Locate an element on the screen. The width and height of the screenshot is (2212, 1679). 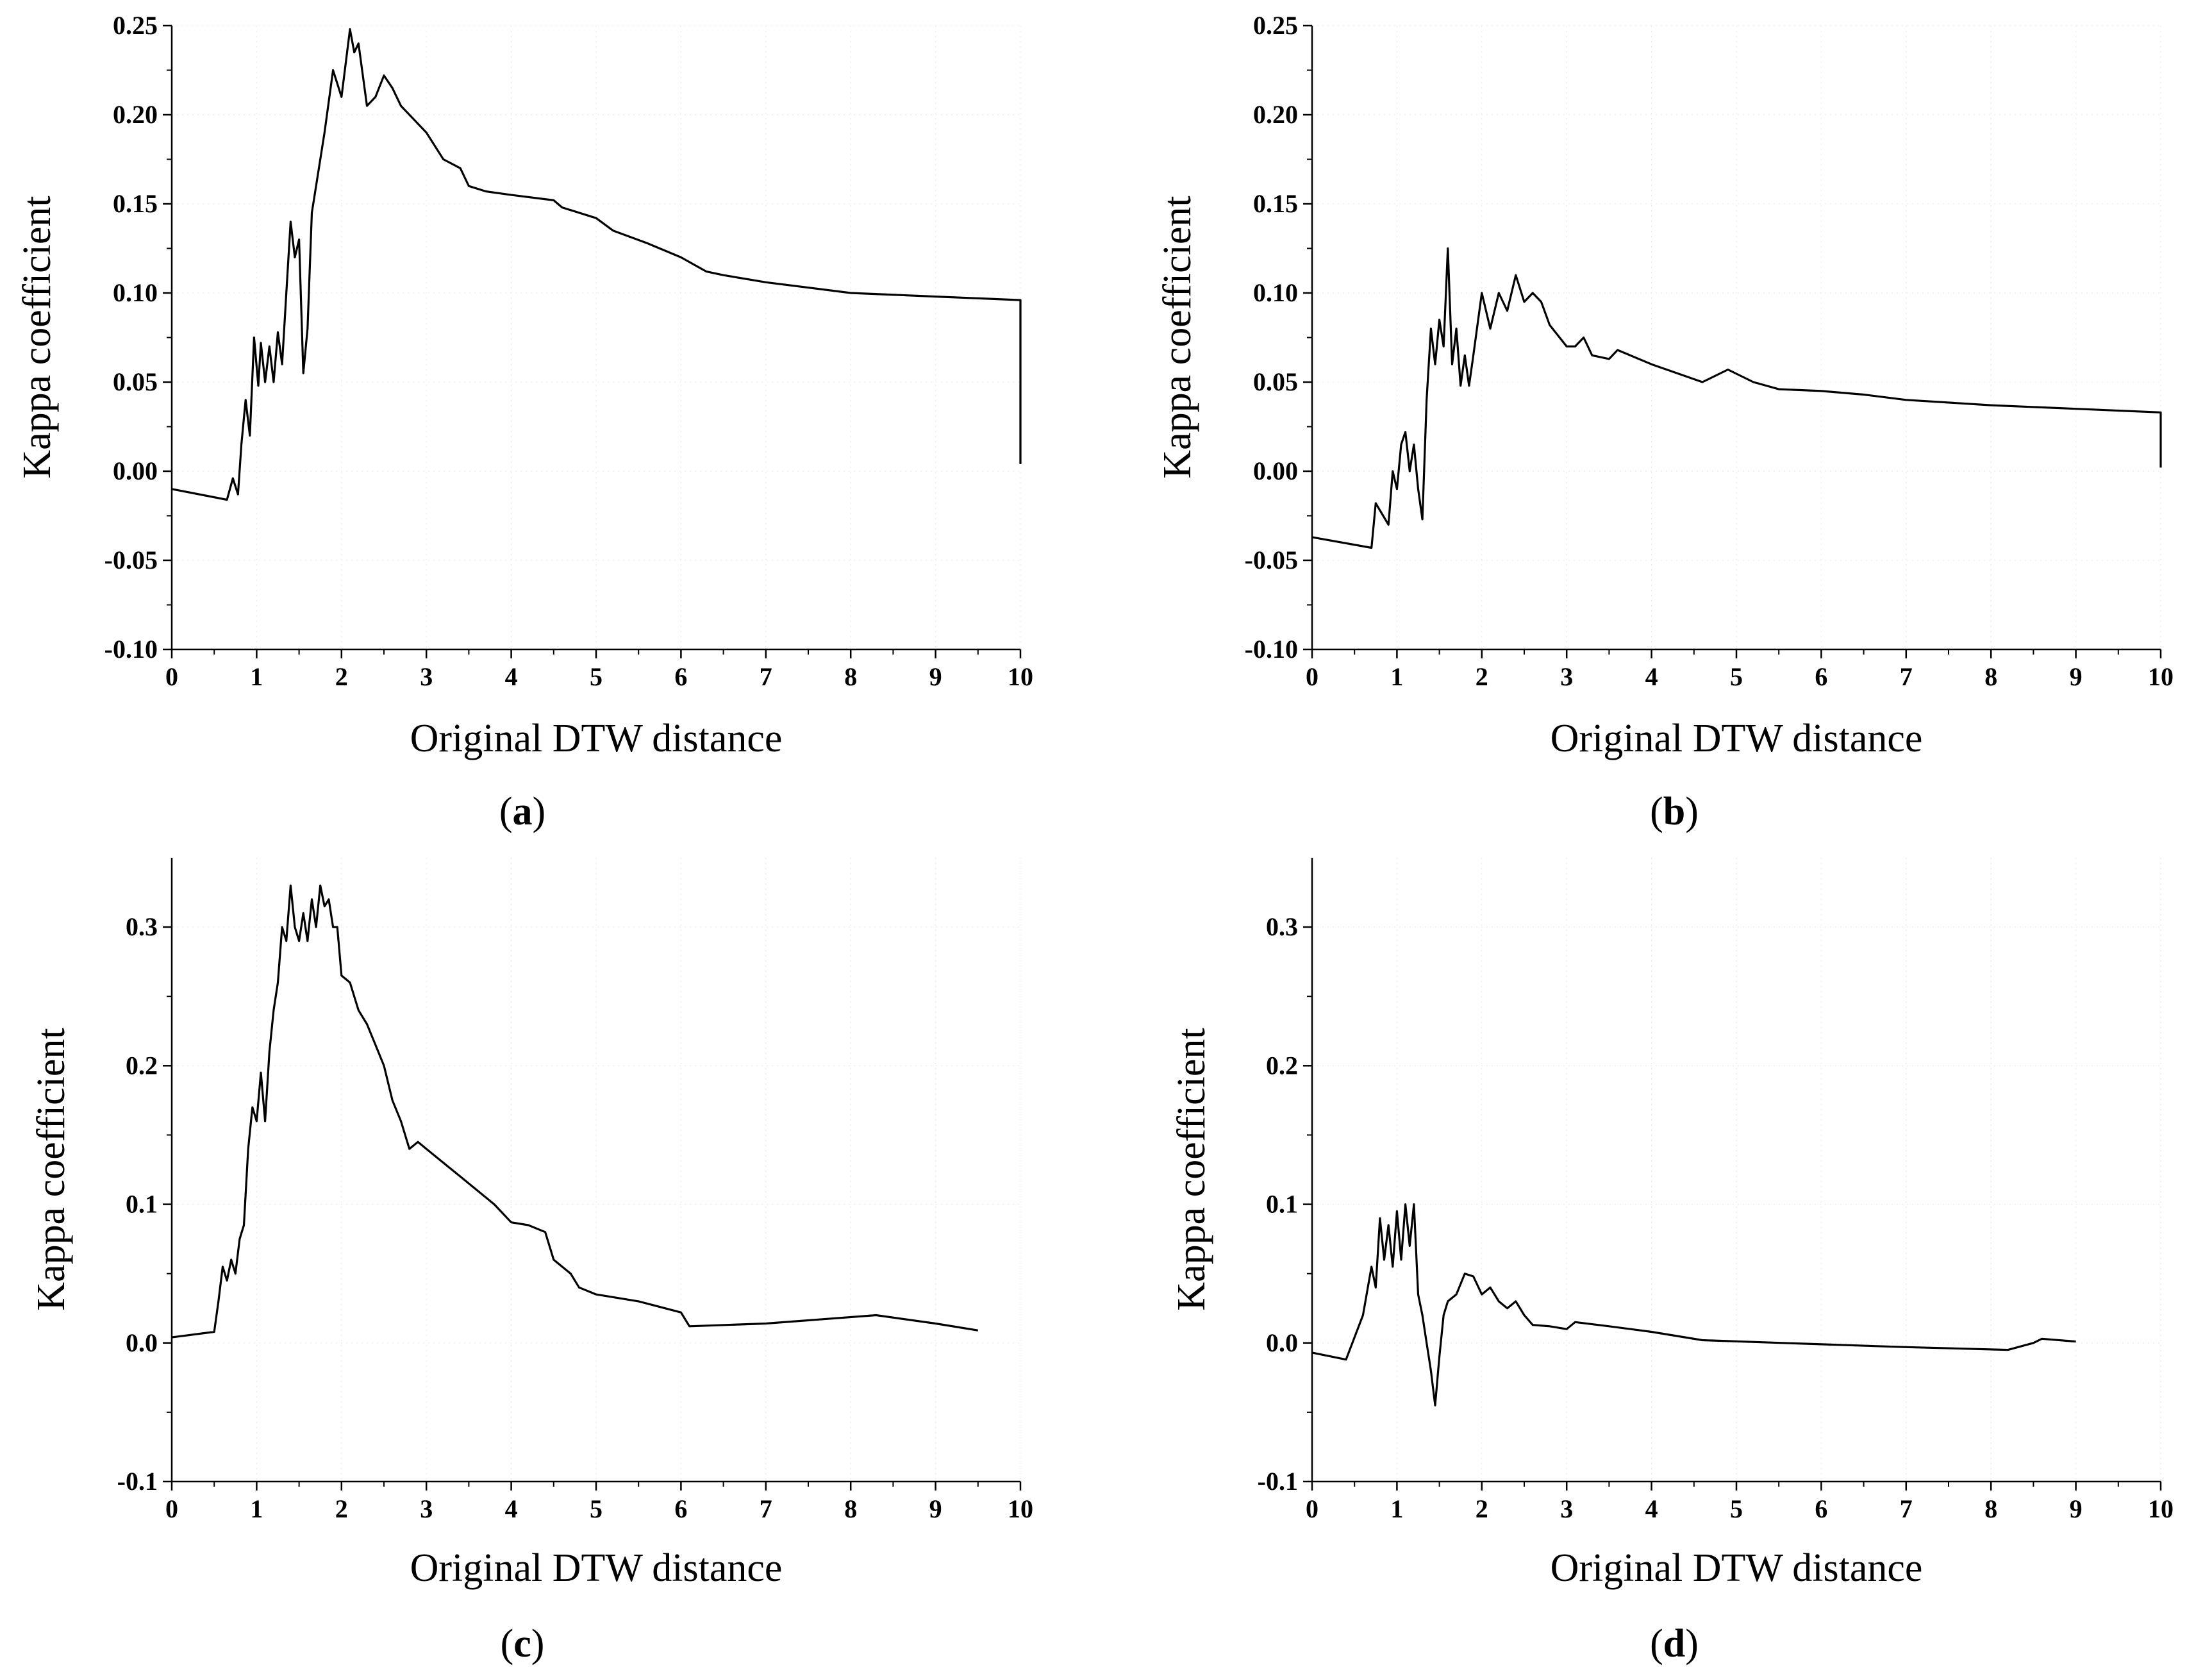
panel-label: (d) is located at coordinates (1675, 1644).